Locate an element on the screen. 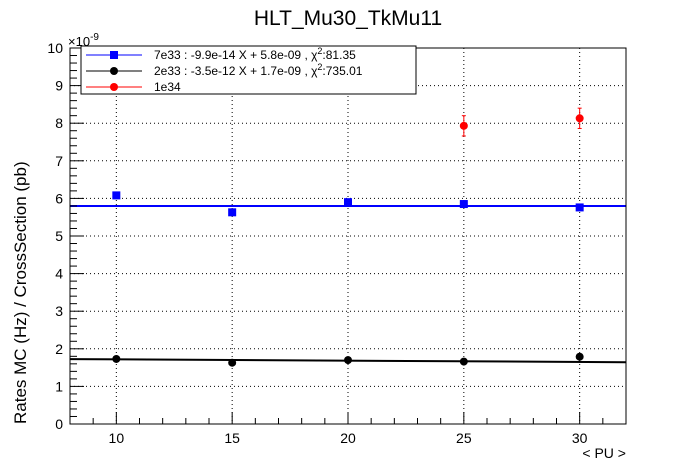 The height and width of the screenshot is (472, 696). legend-label: 1e34 is located at coordinates (167, 87).